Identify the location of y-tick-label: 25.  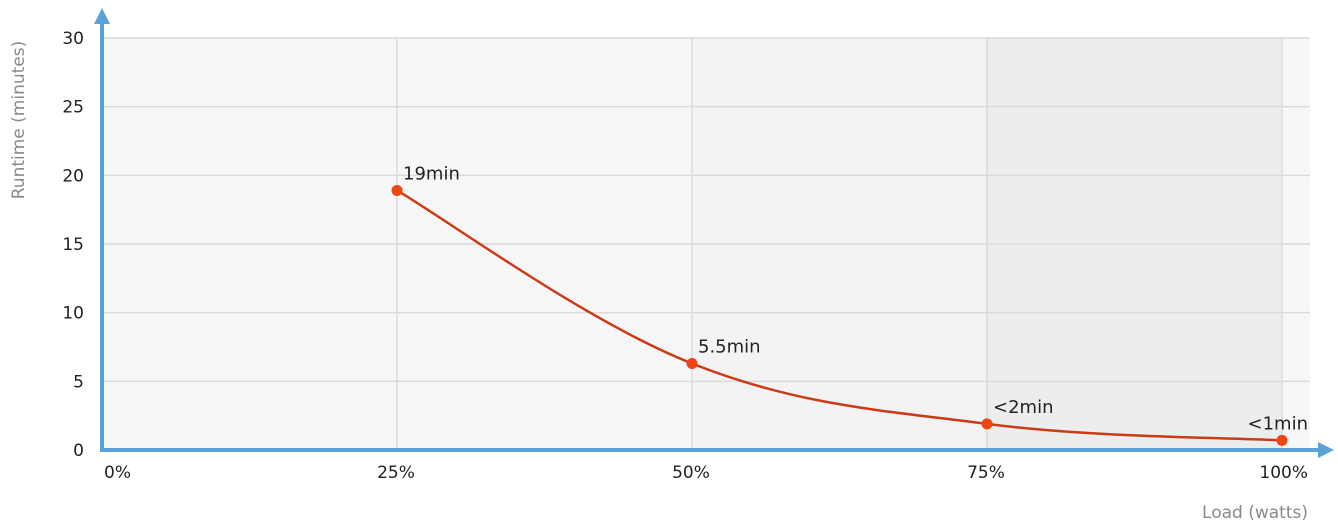
(73, 108).